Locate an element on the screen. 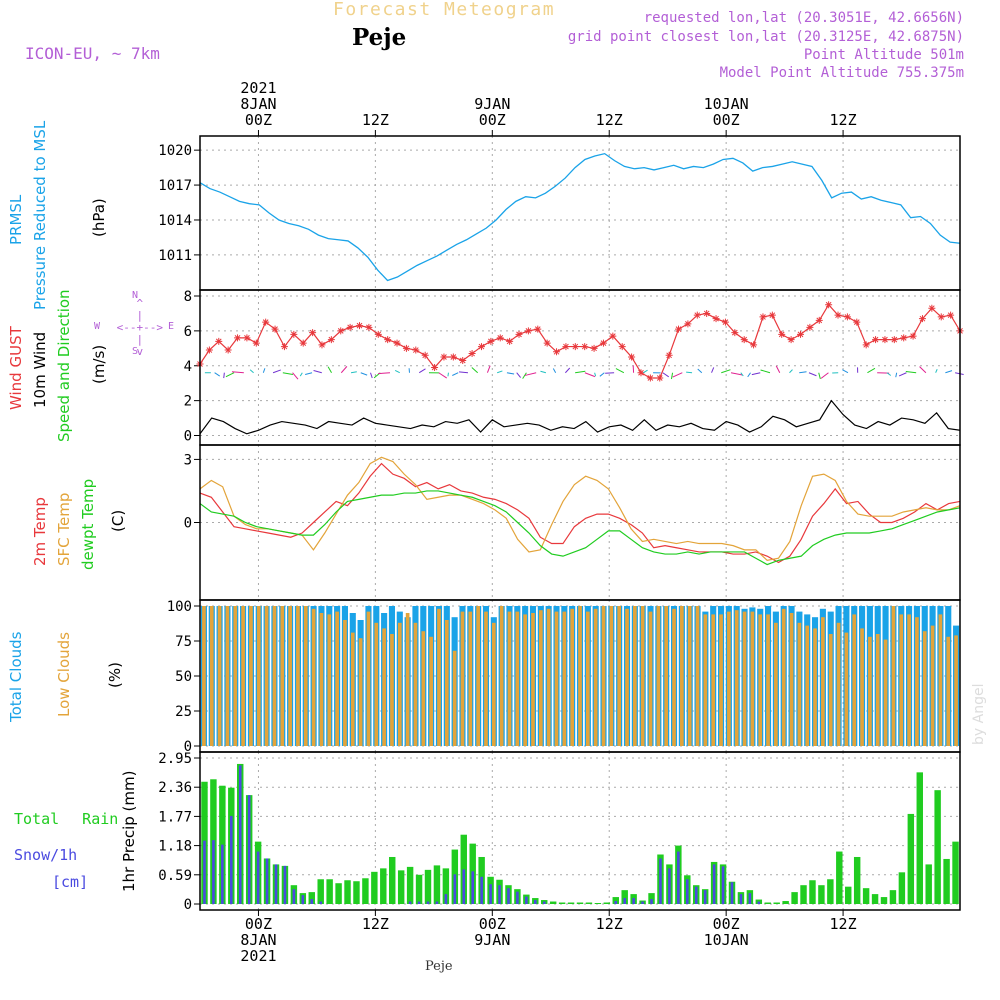  compass-s: S is located at coordinates (135, 351).